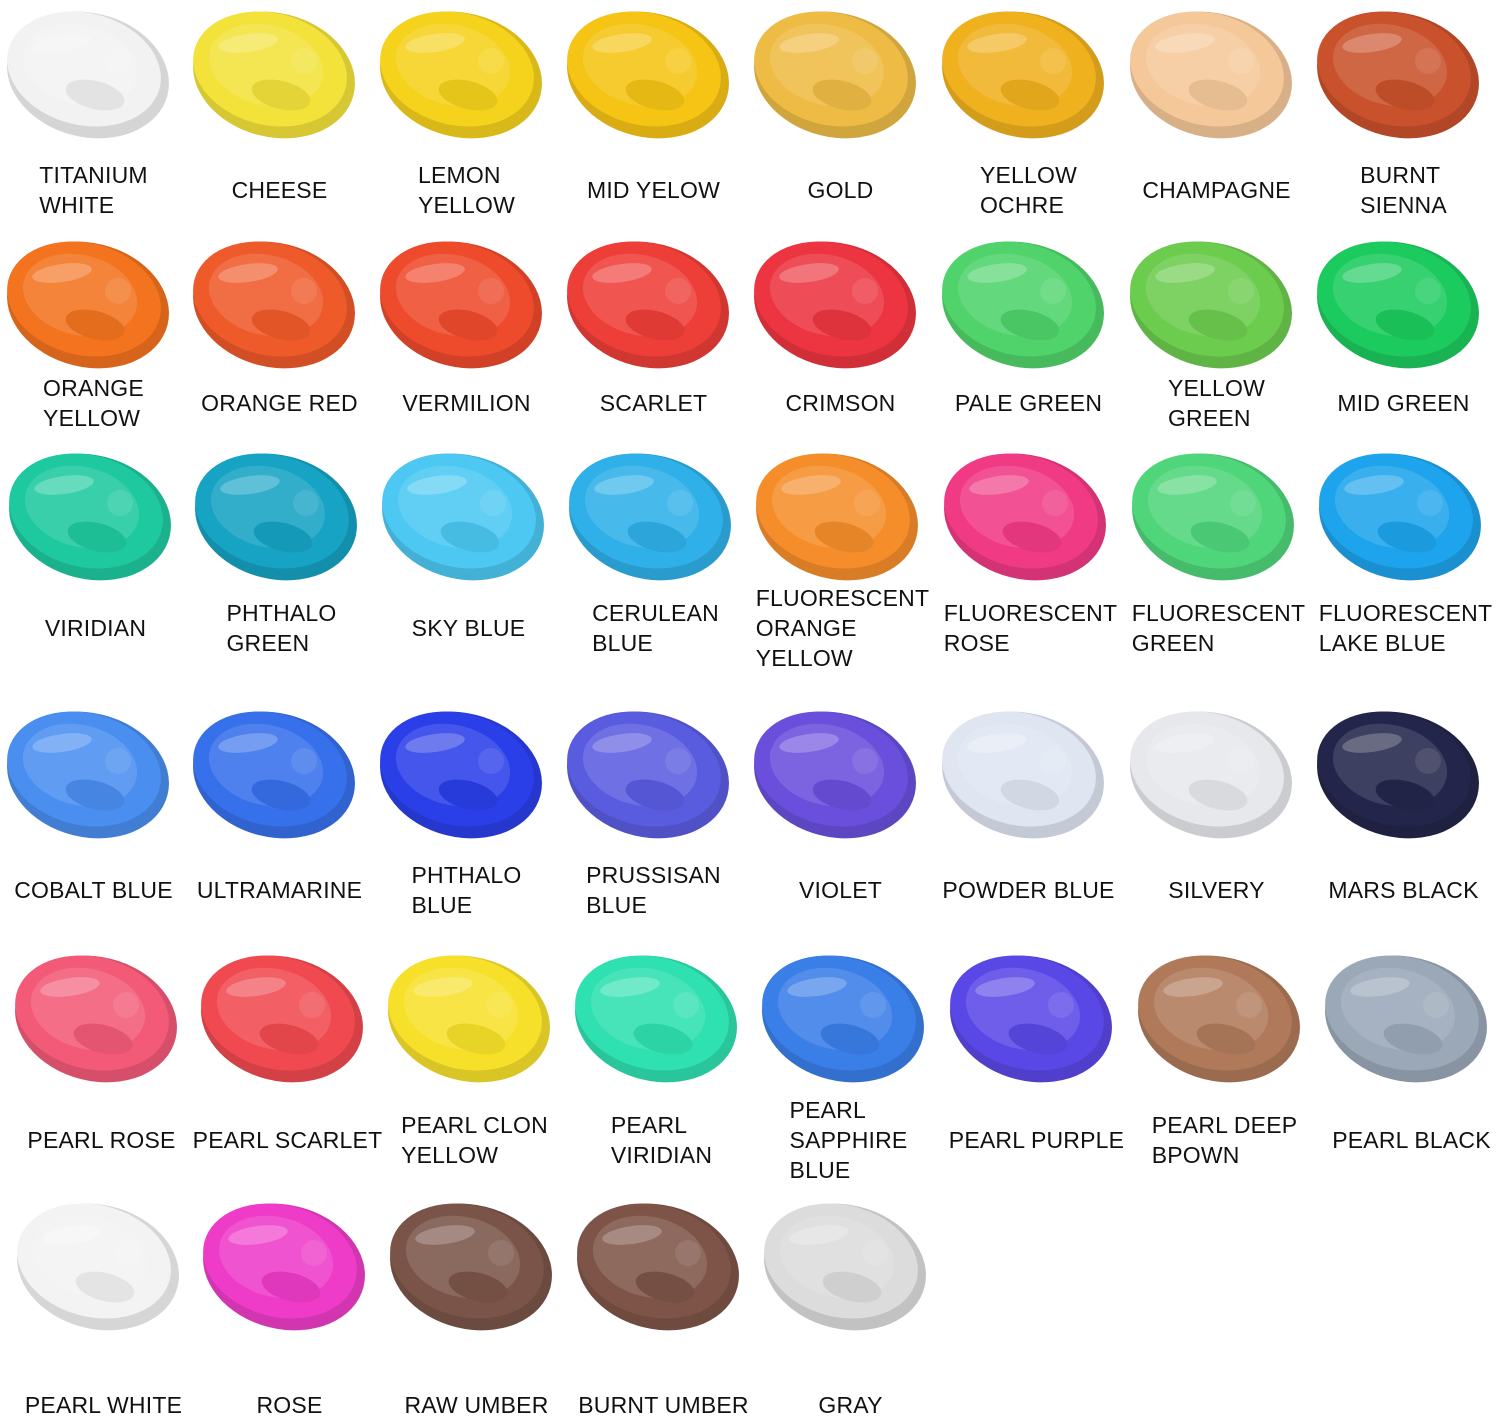  I want to click on color-name: MARS BLACK, so click(1403, 890).